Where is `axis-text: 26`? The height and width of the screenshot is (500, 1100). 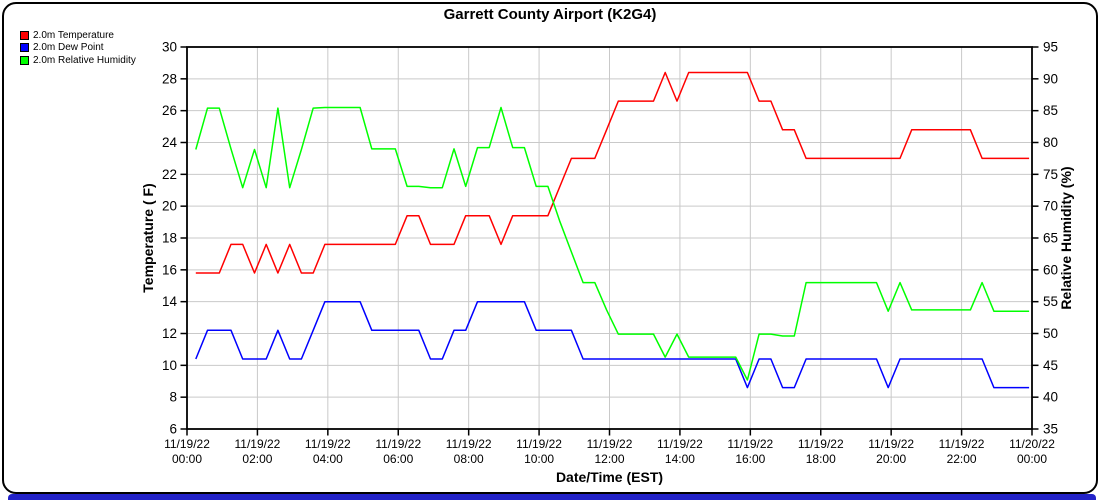
axis-text: 26 is located at coordinates (169, 110).